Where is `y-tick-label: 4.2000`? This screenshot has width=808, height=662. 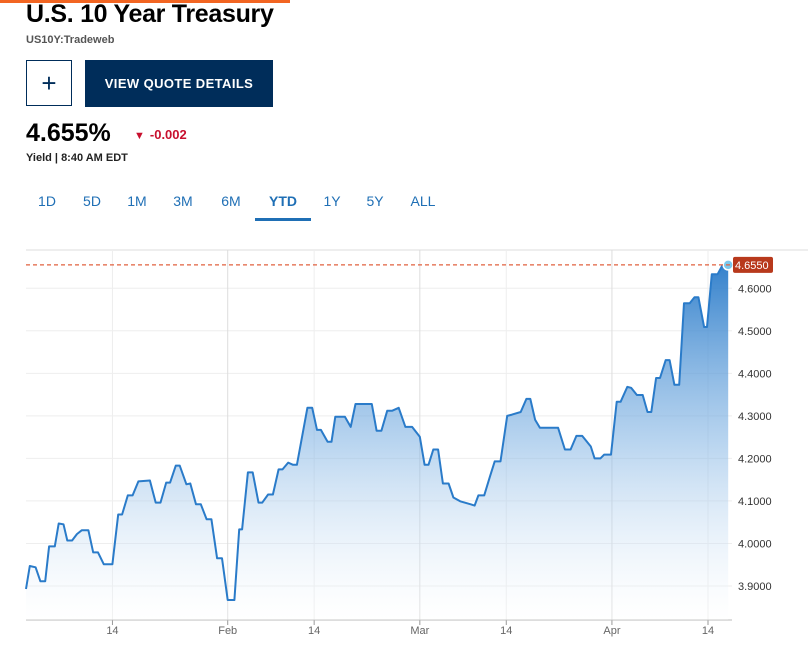
y-tick-label: 4.2000 is located at coordinates (755, 459).